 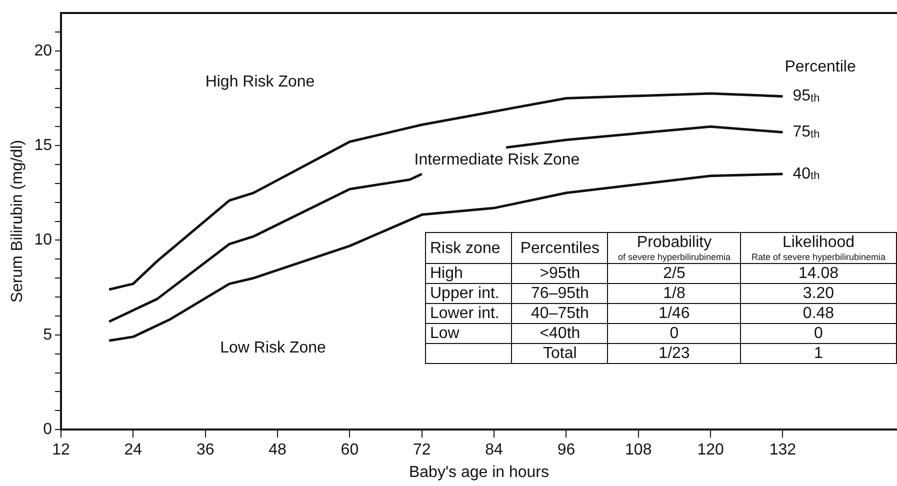 I want to click on annotation: <40th, so click(x=560, y=334).